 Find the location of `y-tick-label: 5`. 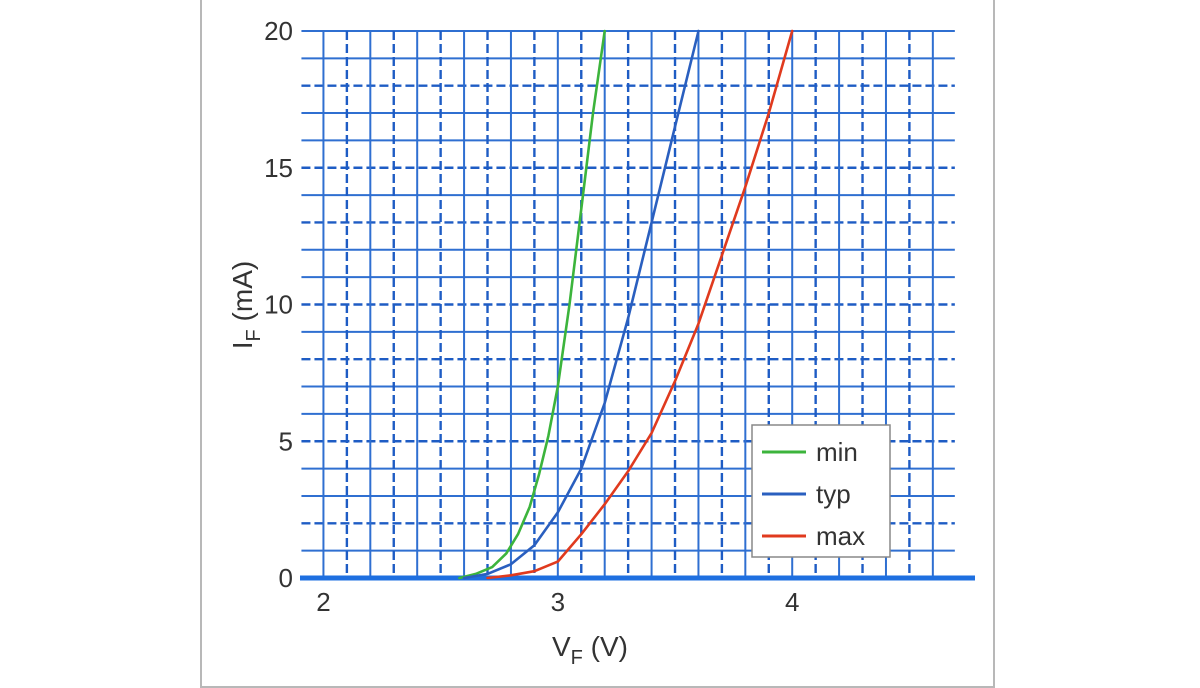

y-tick-label: 5 is located at coordinates (286, 441).